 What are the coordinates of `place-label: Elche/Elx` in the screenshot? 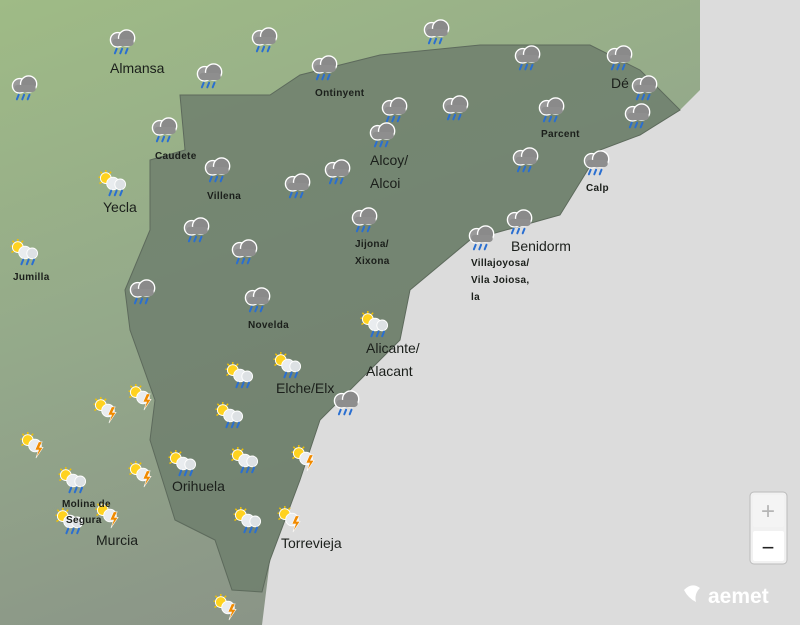 It's located at (305, 388).